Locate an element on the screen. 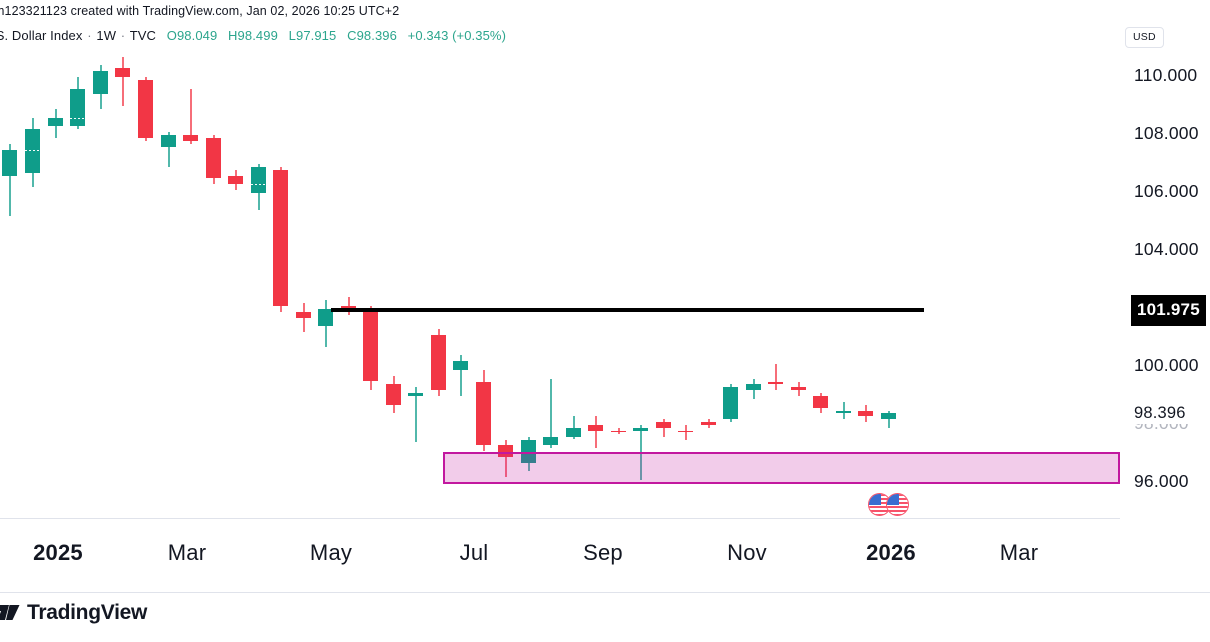 This screenshot has height=642, width=1210. event-marker-group is located at coordinates (888, 504).